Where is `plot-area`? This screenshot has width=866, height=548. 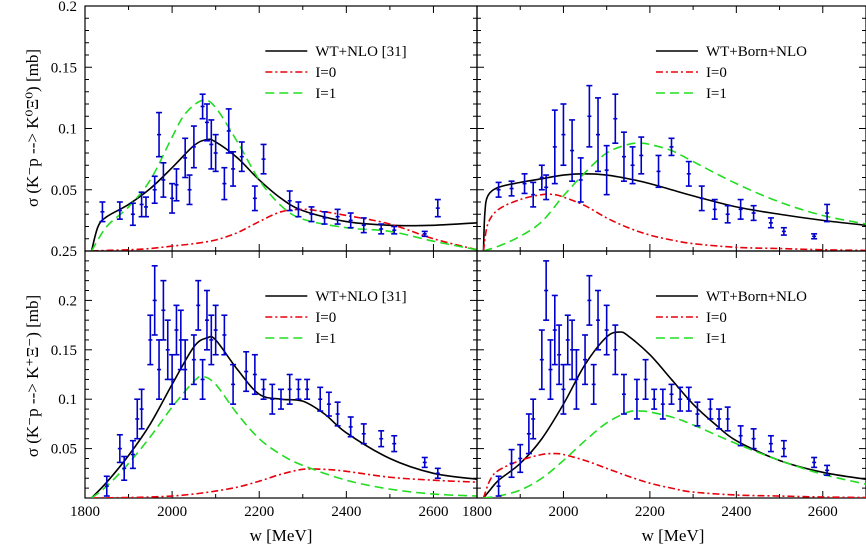
plot-area is located at coordinates (674, 167).